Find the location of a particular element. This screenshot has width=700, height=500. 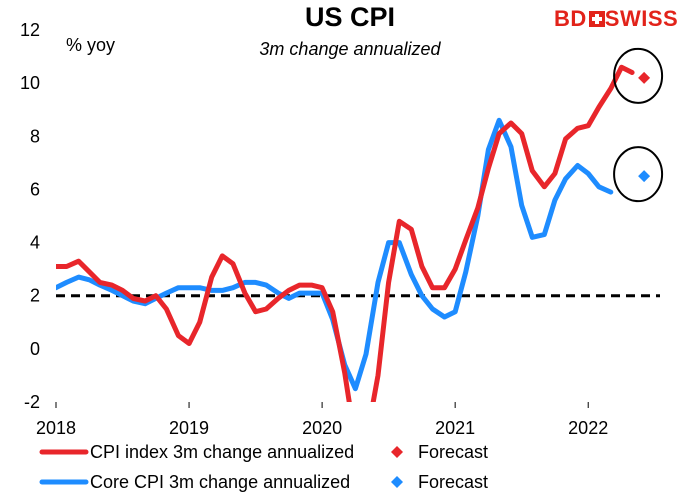

bdswiss-logo: BD SWISS is located at coordinates (616, 19).